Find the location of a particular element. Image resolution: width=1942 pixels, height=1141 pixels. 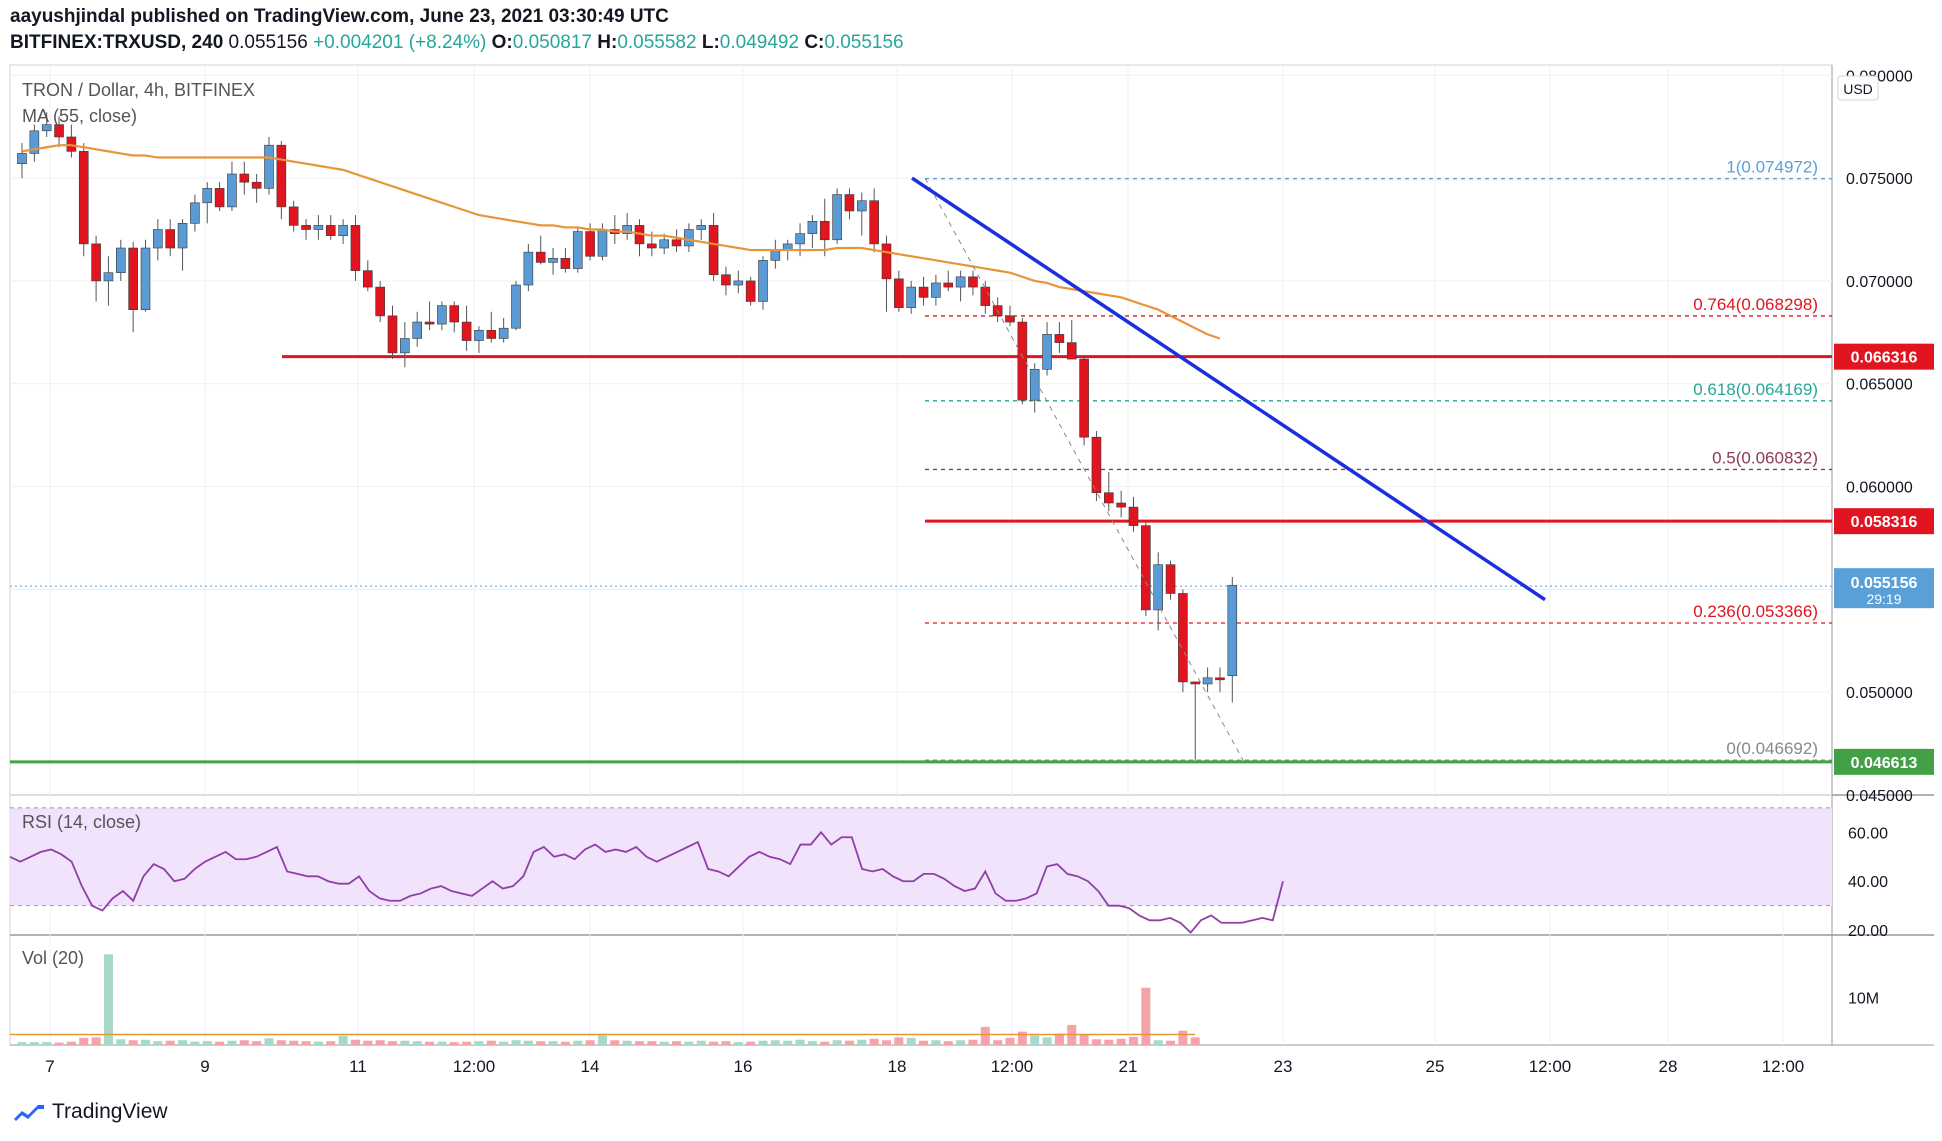

price-tick-label: 0.050000 is located at coordinates (1879, 693).